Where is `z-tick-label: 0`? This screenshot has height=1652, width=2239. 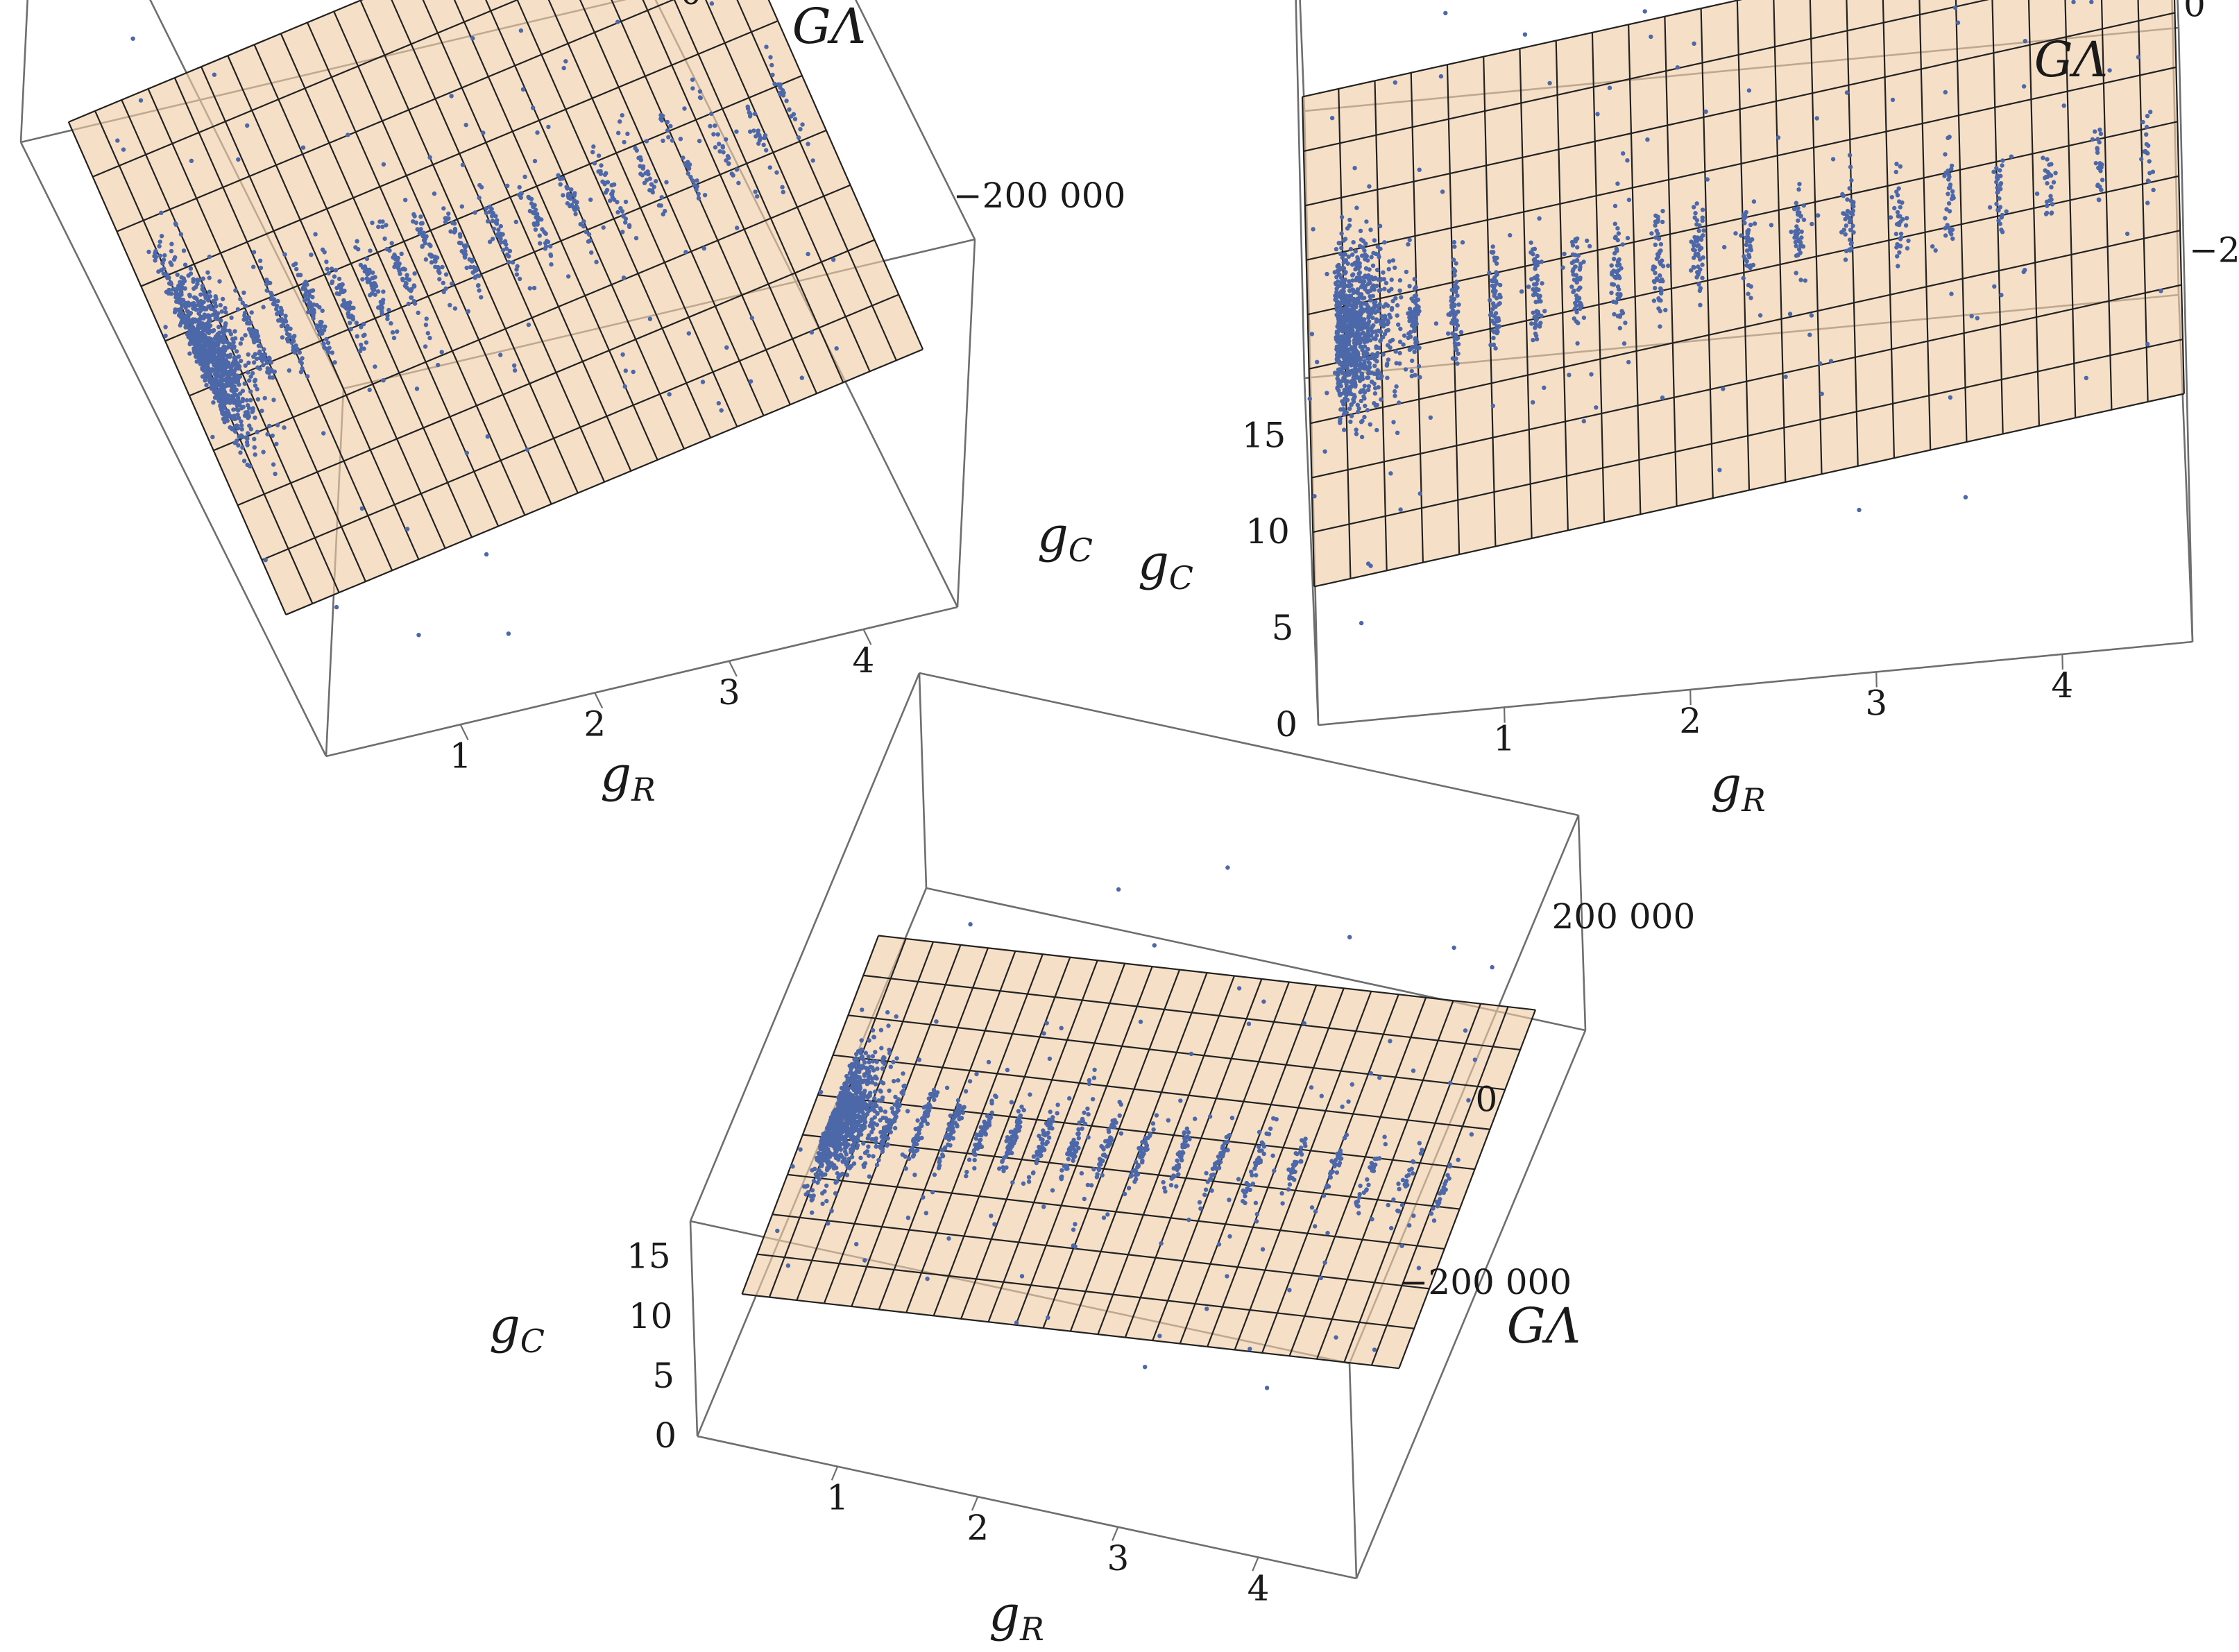
z-tick-label: 0 is located at coordinates (691, 6).